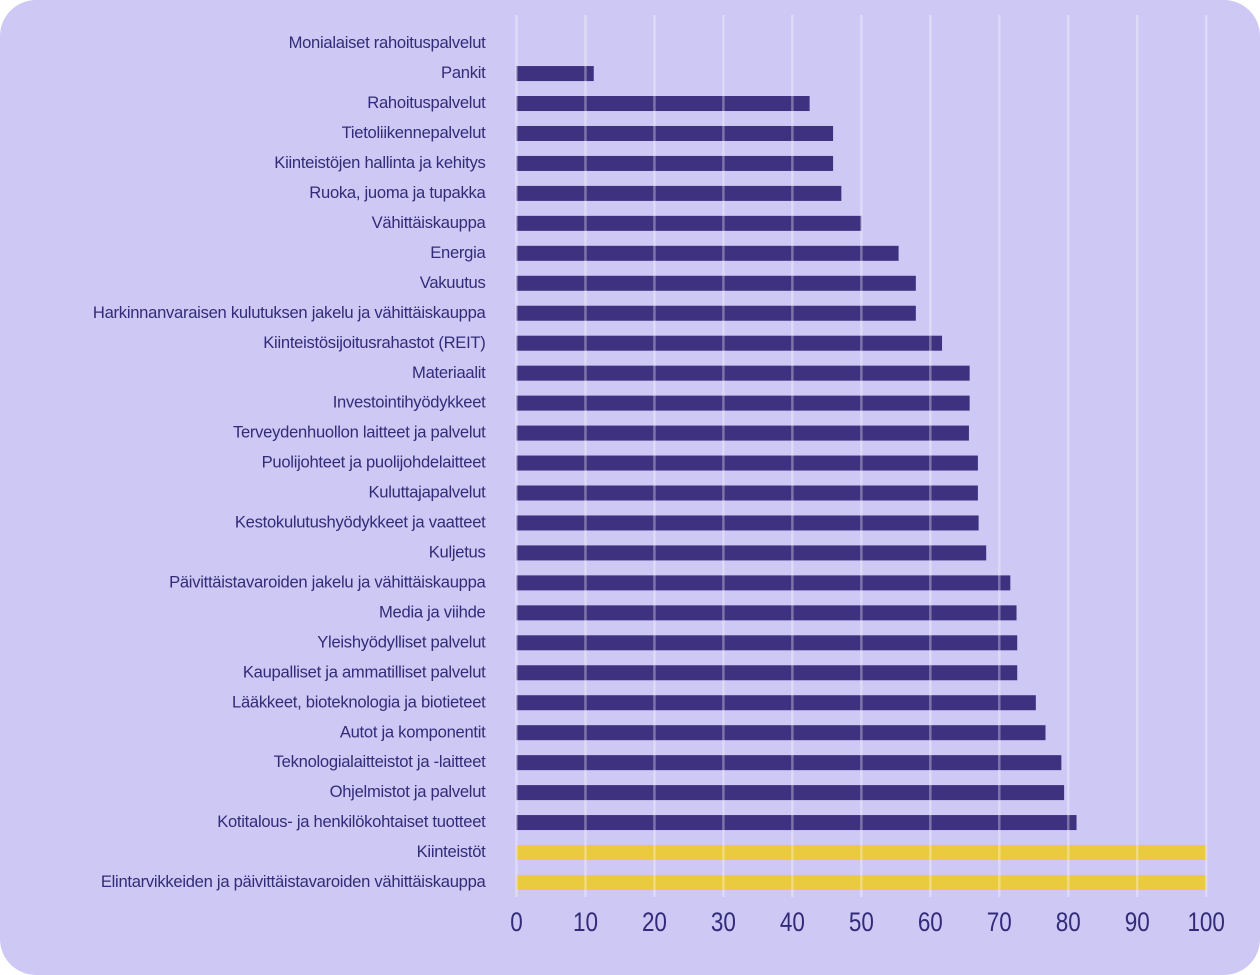 This screenshot has height=975, width=1260. I want to click on category-label: Monialaiset rahoituspalvelut, so click(388, 42).